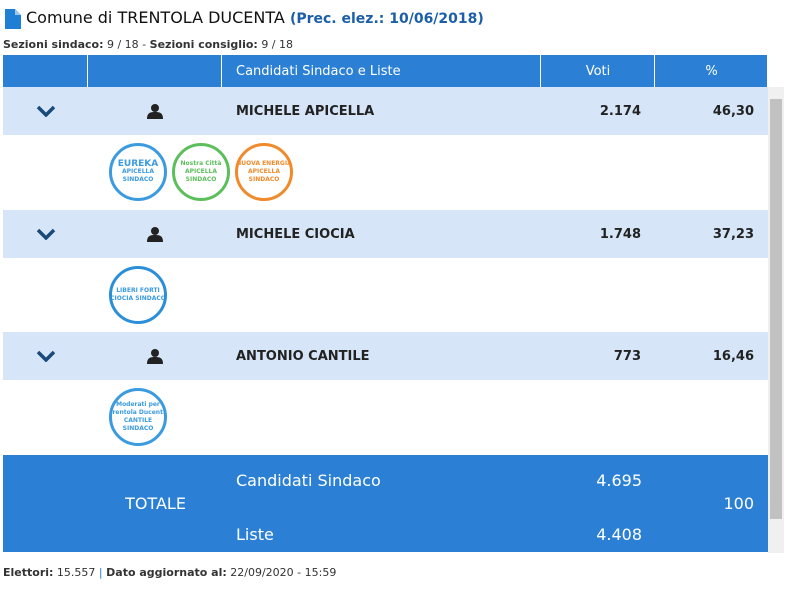  What do you see at coordinates (733, 234) in the screenshot?
I see `percent: 37,23` at bounding box center [733, 234].